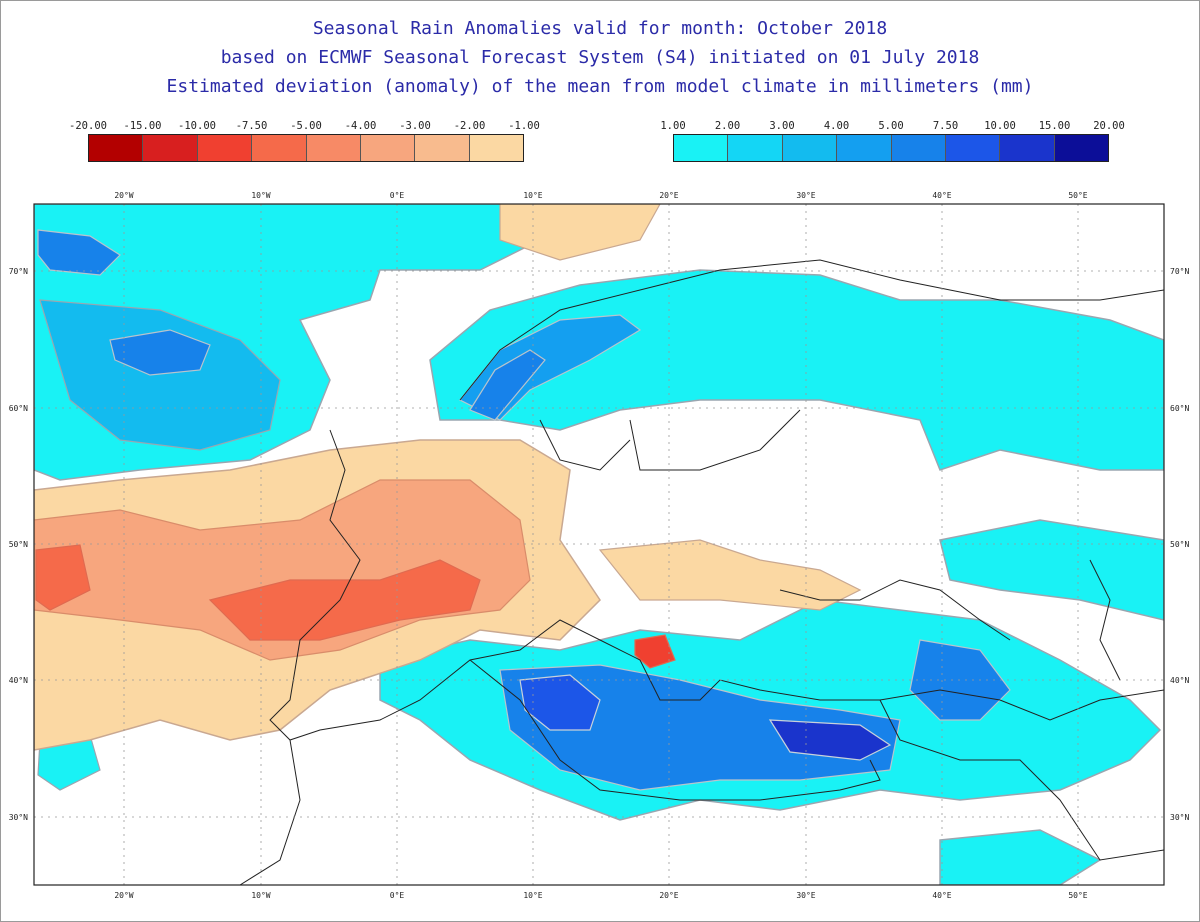  What do you see at coordinates (730, 575) in the screenshot?
I see `central-europe-dry-patch` at bounding box center [730, 575].